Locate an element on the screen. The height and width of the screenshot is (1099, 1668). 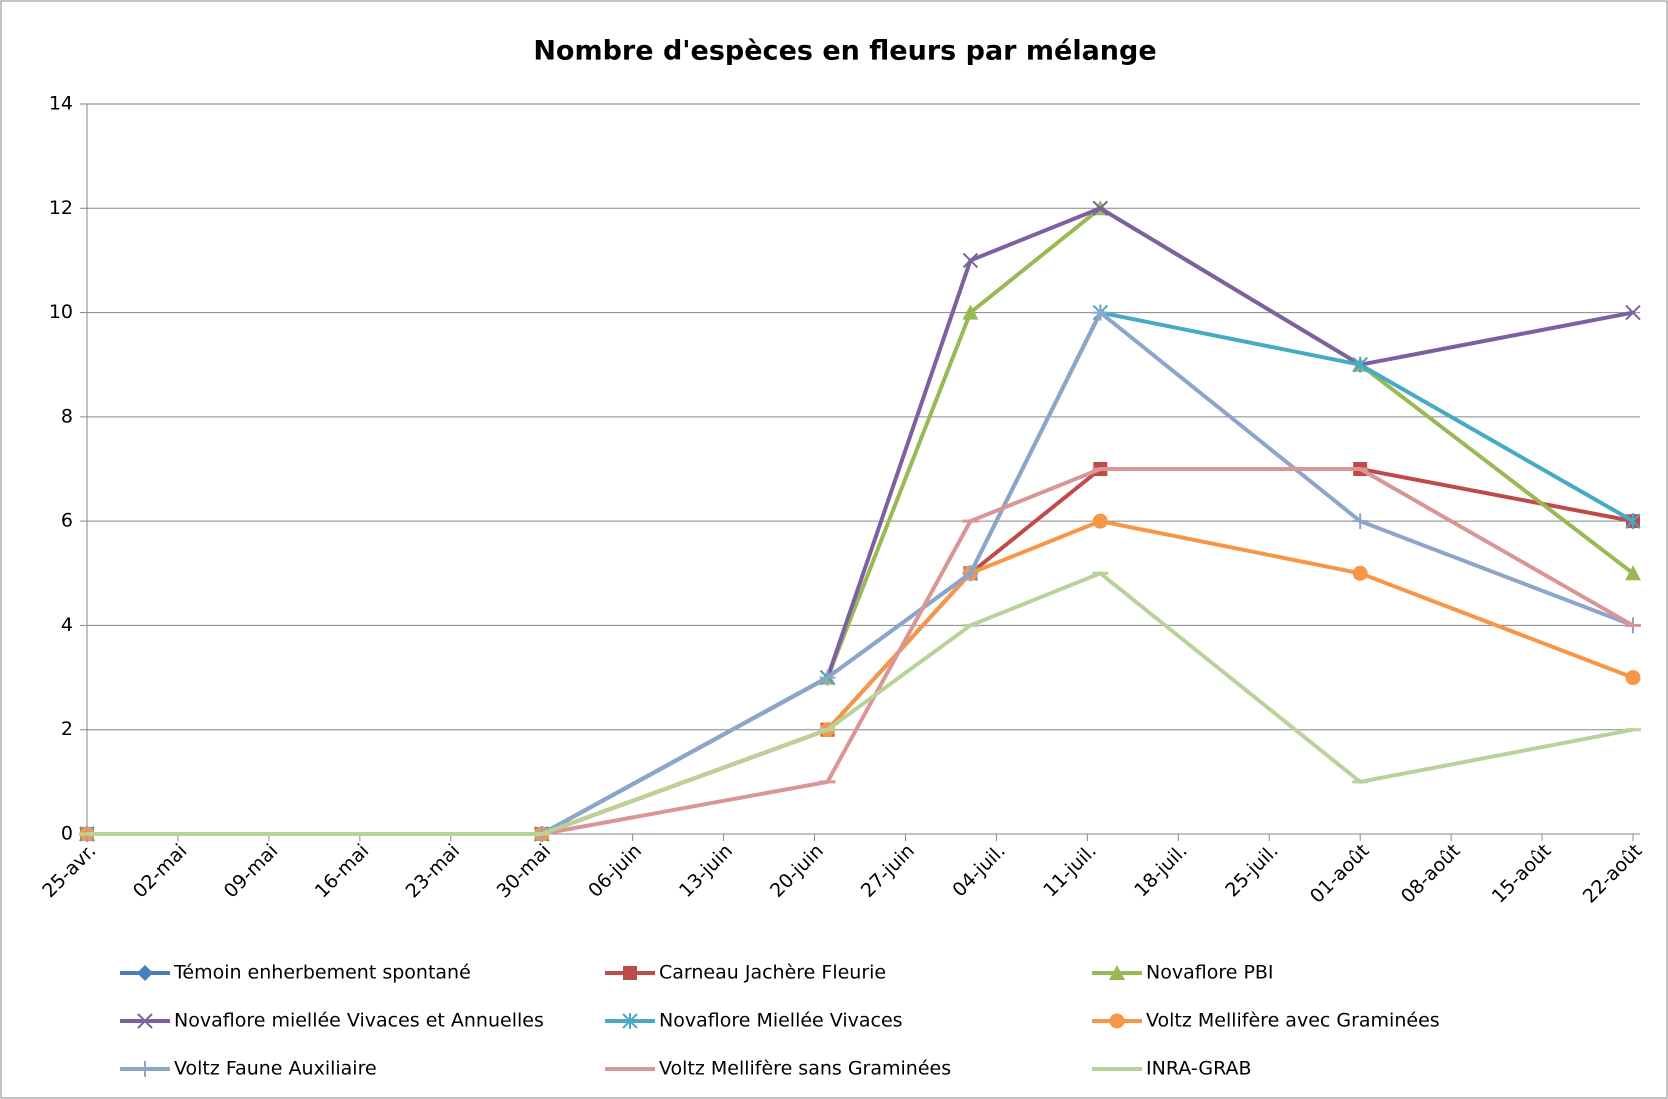
legend-item: Témoin enherbement spontané is located at coordinates (295, 973).